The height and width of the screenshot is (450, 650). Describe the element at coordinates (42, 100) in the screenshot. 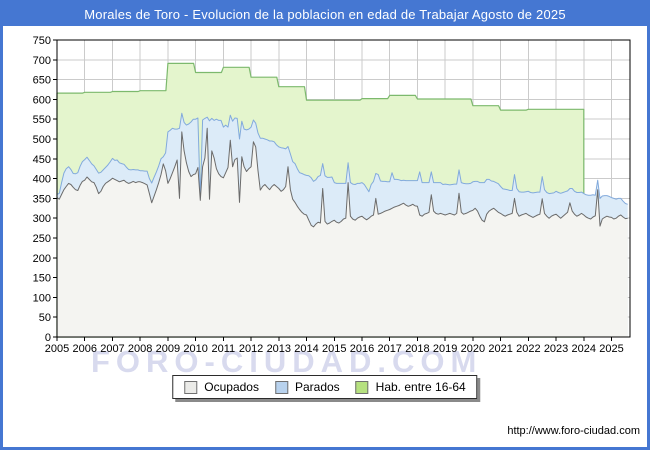

I see `svg-text: 600` at that location.